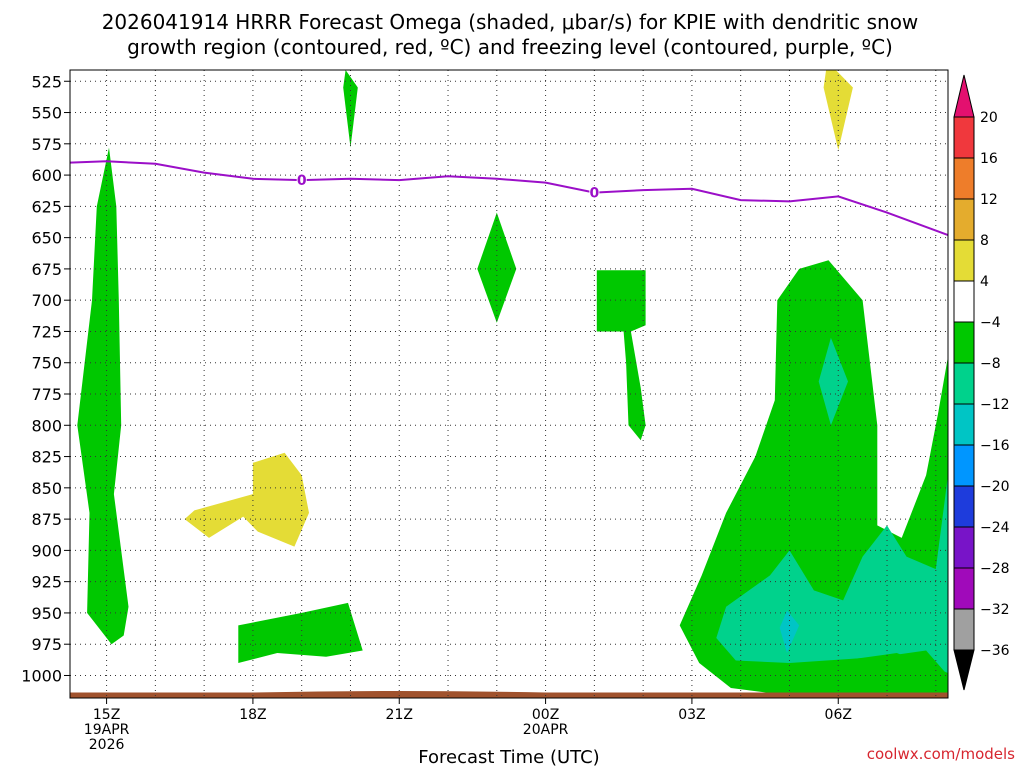 This screenshot has height=772, width=1024. Describe the element at coordinates (46, 144) in the screenshot. I see `y-tick-label: 575` at that location.